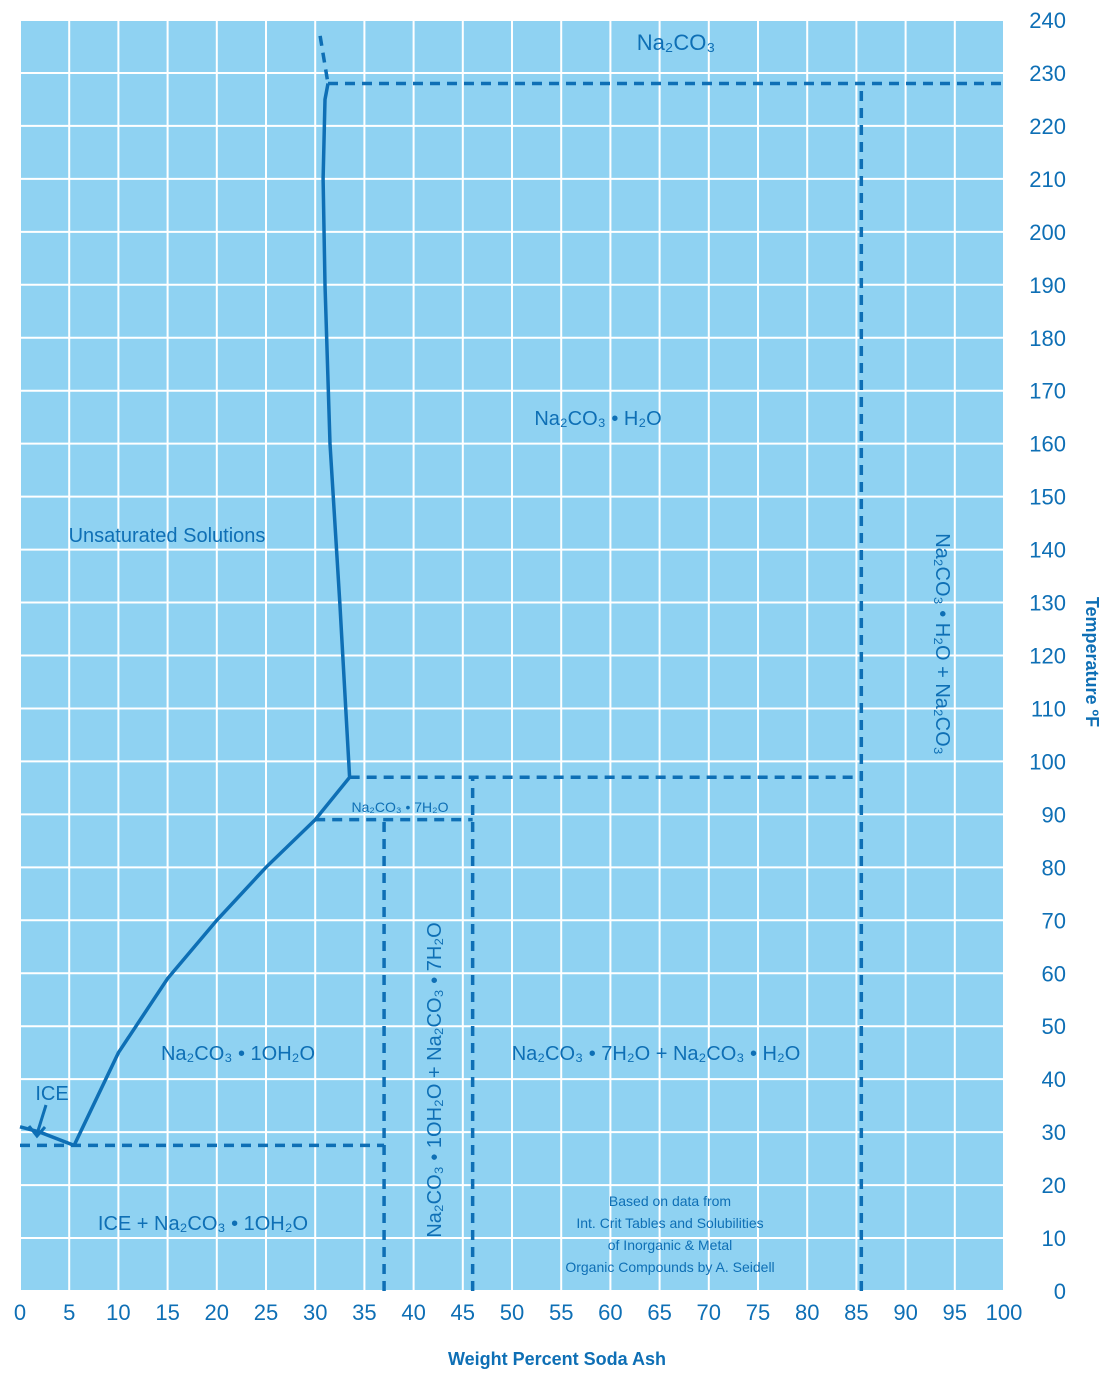 This screenshot has width=1102, height=1380. What do you see at coordinates (659, 1312) in the screenshot?
I see `x-tick-label-13: 65` at bounding box center [659, 1312].